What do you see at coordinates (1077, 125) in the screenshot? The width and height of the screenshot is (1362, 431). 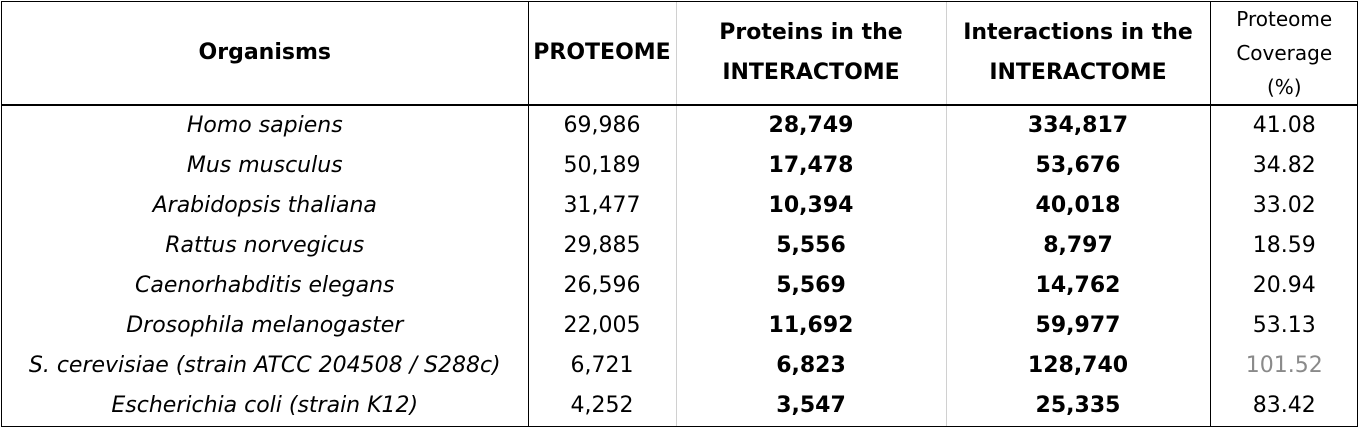 I see `interactions-cell: 334,817` at bounding box center [1077, 125].